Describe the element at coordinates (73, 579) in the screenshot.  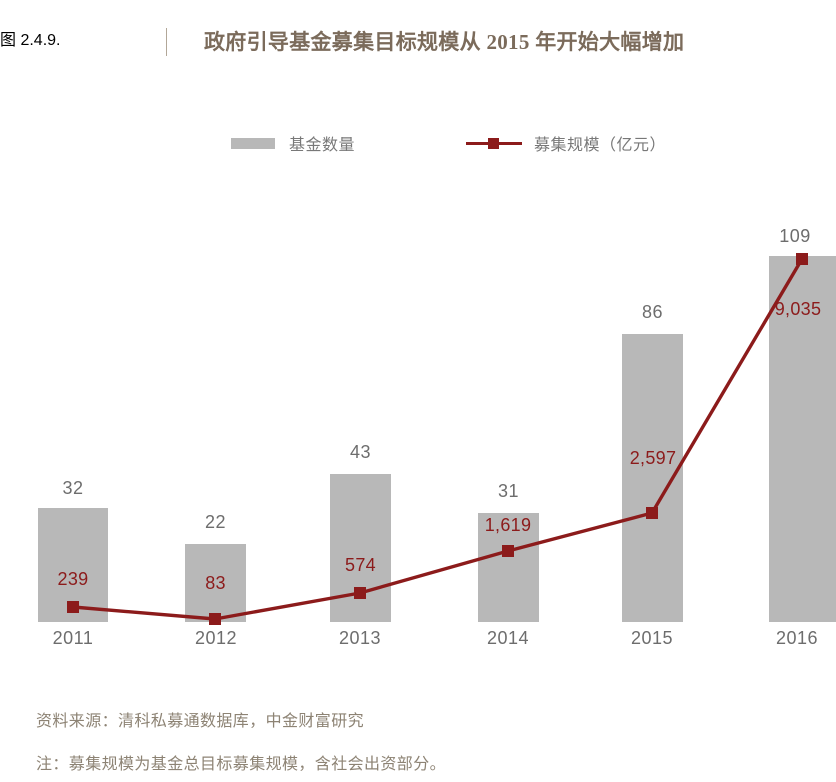
I see `value-label-2011: 239` at that location.